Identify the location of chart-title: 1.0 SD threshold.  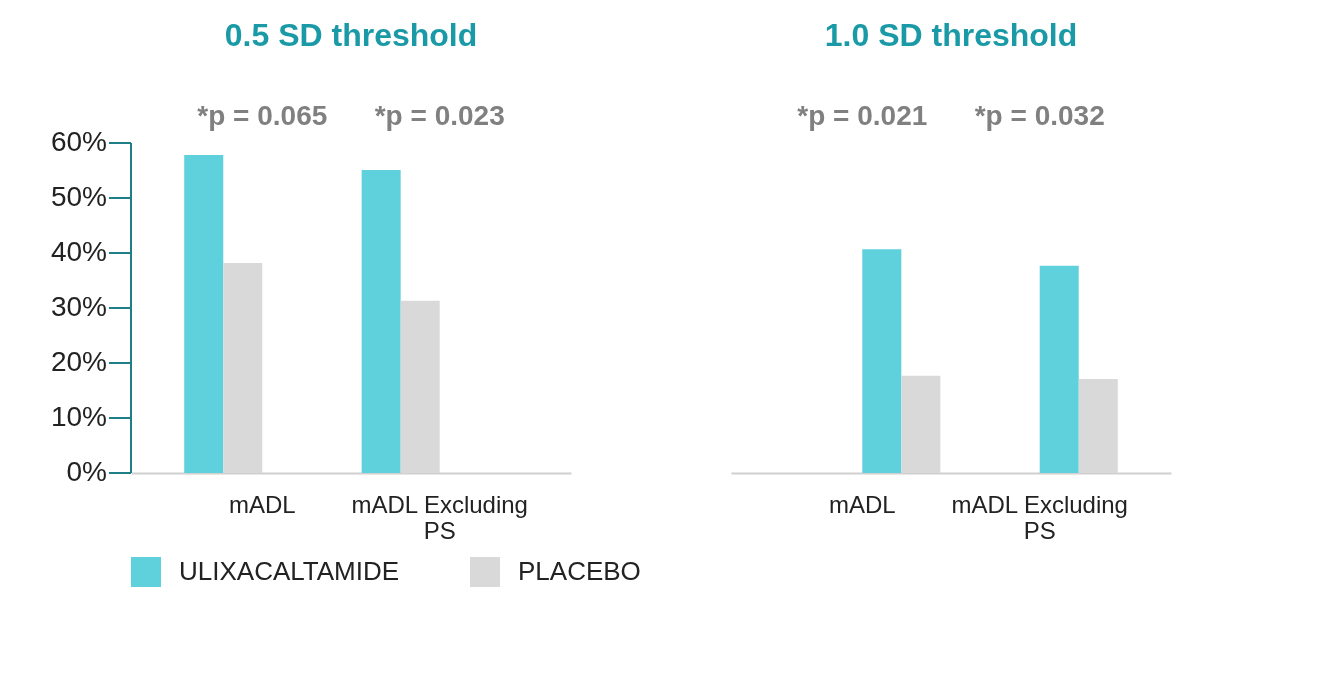
(951, 35).